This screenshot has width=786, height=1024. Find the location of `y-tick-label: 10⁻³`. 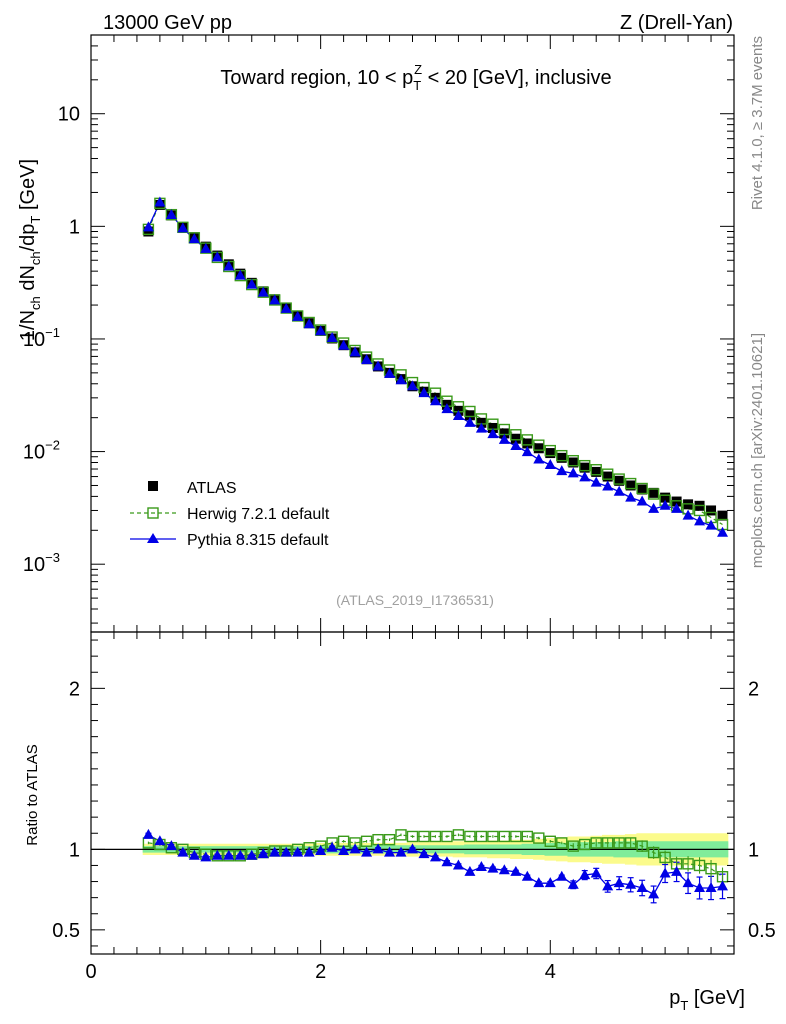

y-tick-label: 10⁻³ is located at coordinates (41, 563).